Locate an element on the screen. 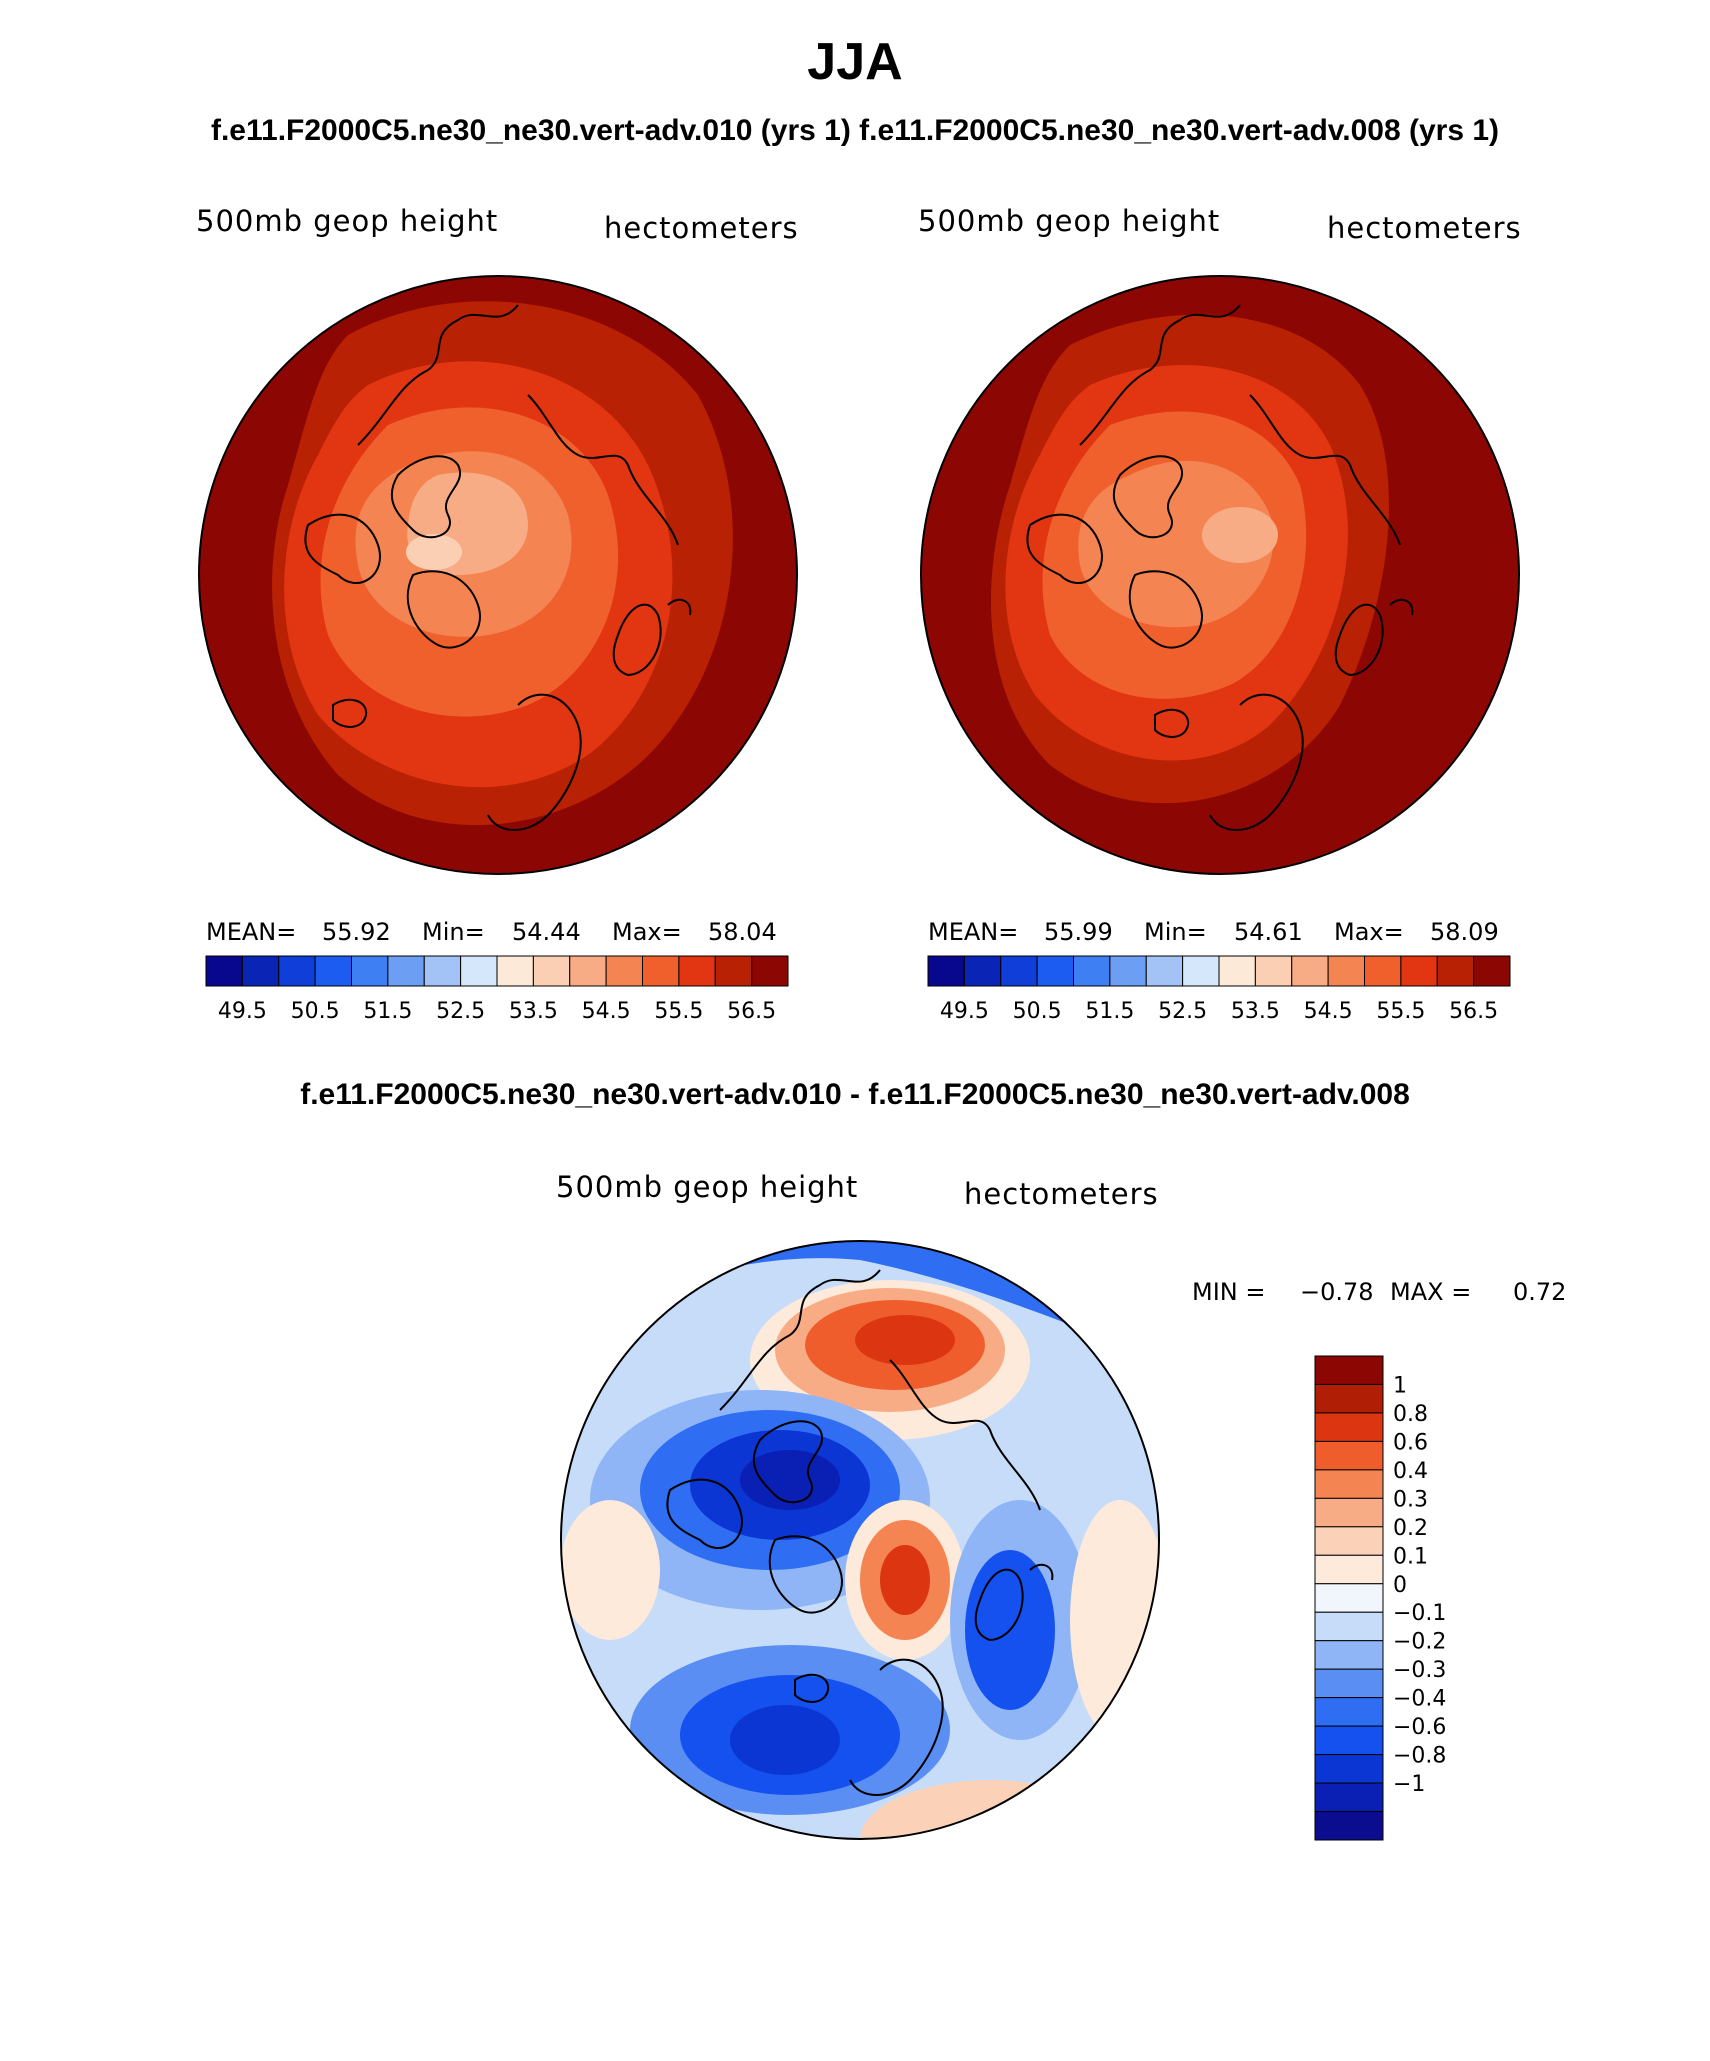 This screenshot has width=1710, height=2061. diff-colorbar-tick-label: −0.6 is located at coordinates (1419, 1727).